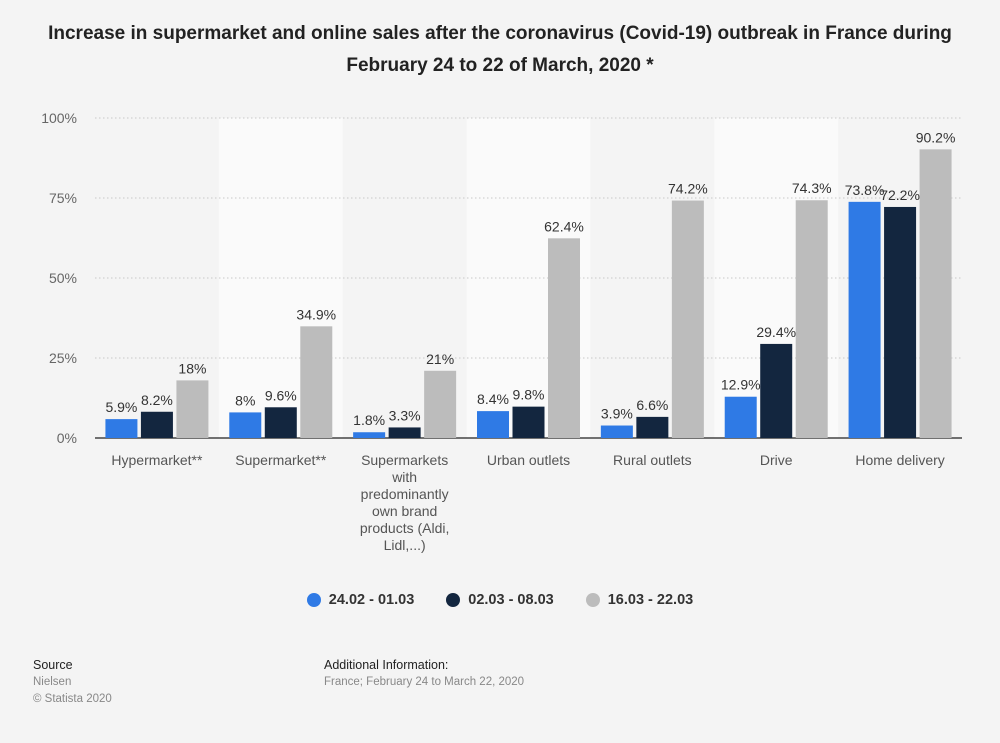  Describe the element at coordinates (865, 190) in the screenshot. I see `data-label-series-1-cat-7: 73.8%` at that location.